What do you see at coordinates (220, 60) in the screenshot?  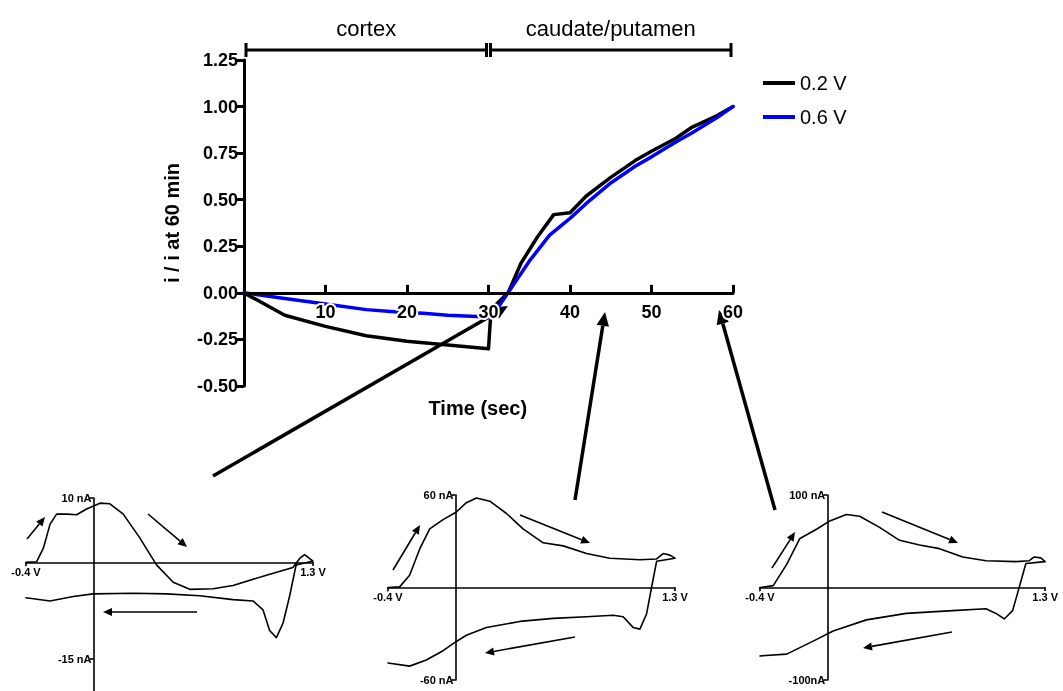 I see `y-tick-label: 1.25` at bounding box center [220, 60].